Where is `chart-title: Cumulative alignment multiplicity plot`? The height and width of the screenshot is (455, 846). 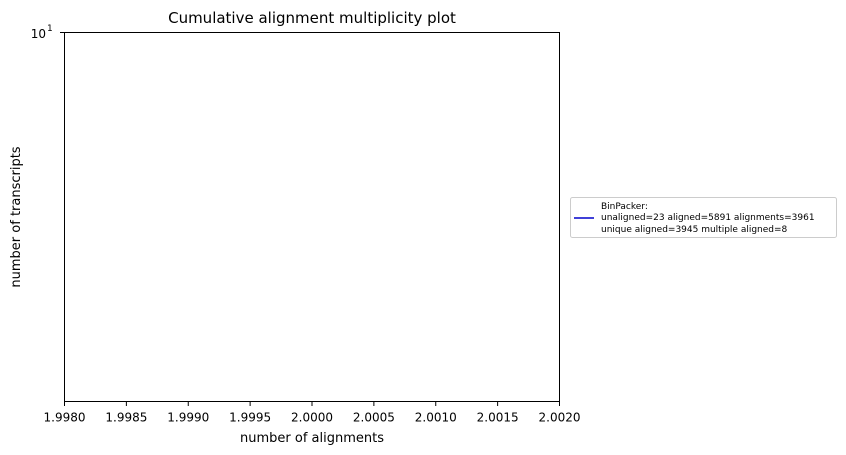 chart-title: Cumulative alignment multiplicity plot is located at coordinates (312, 18).